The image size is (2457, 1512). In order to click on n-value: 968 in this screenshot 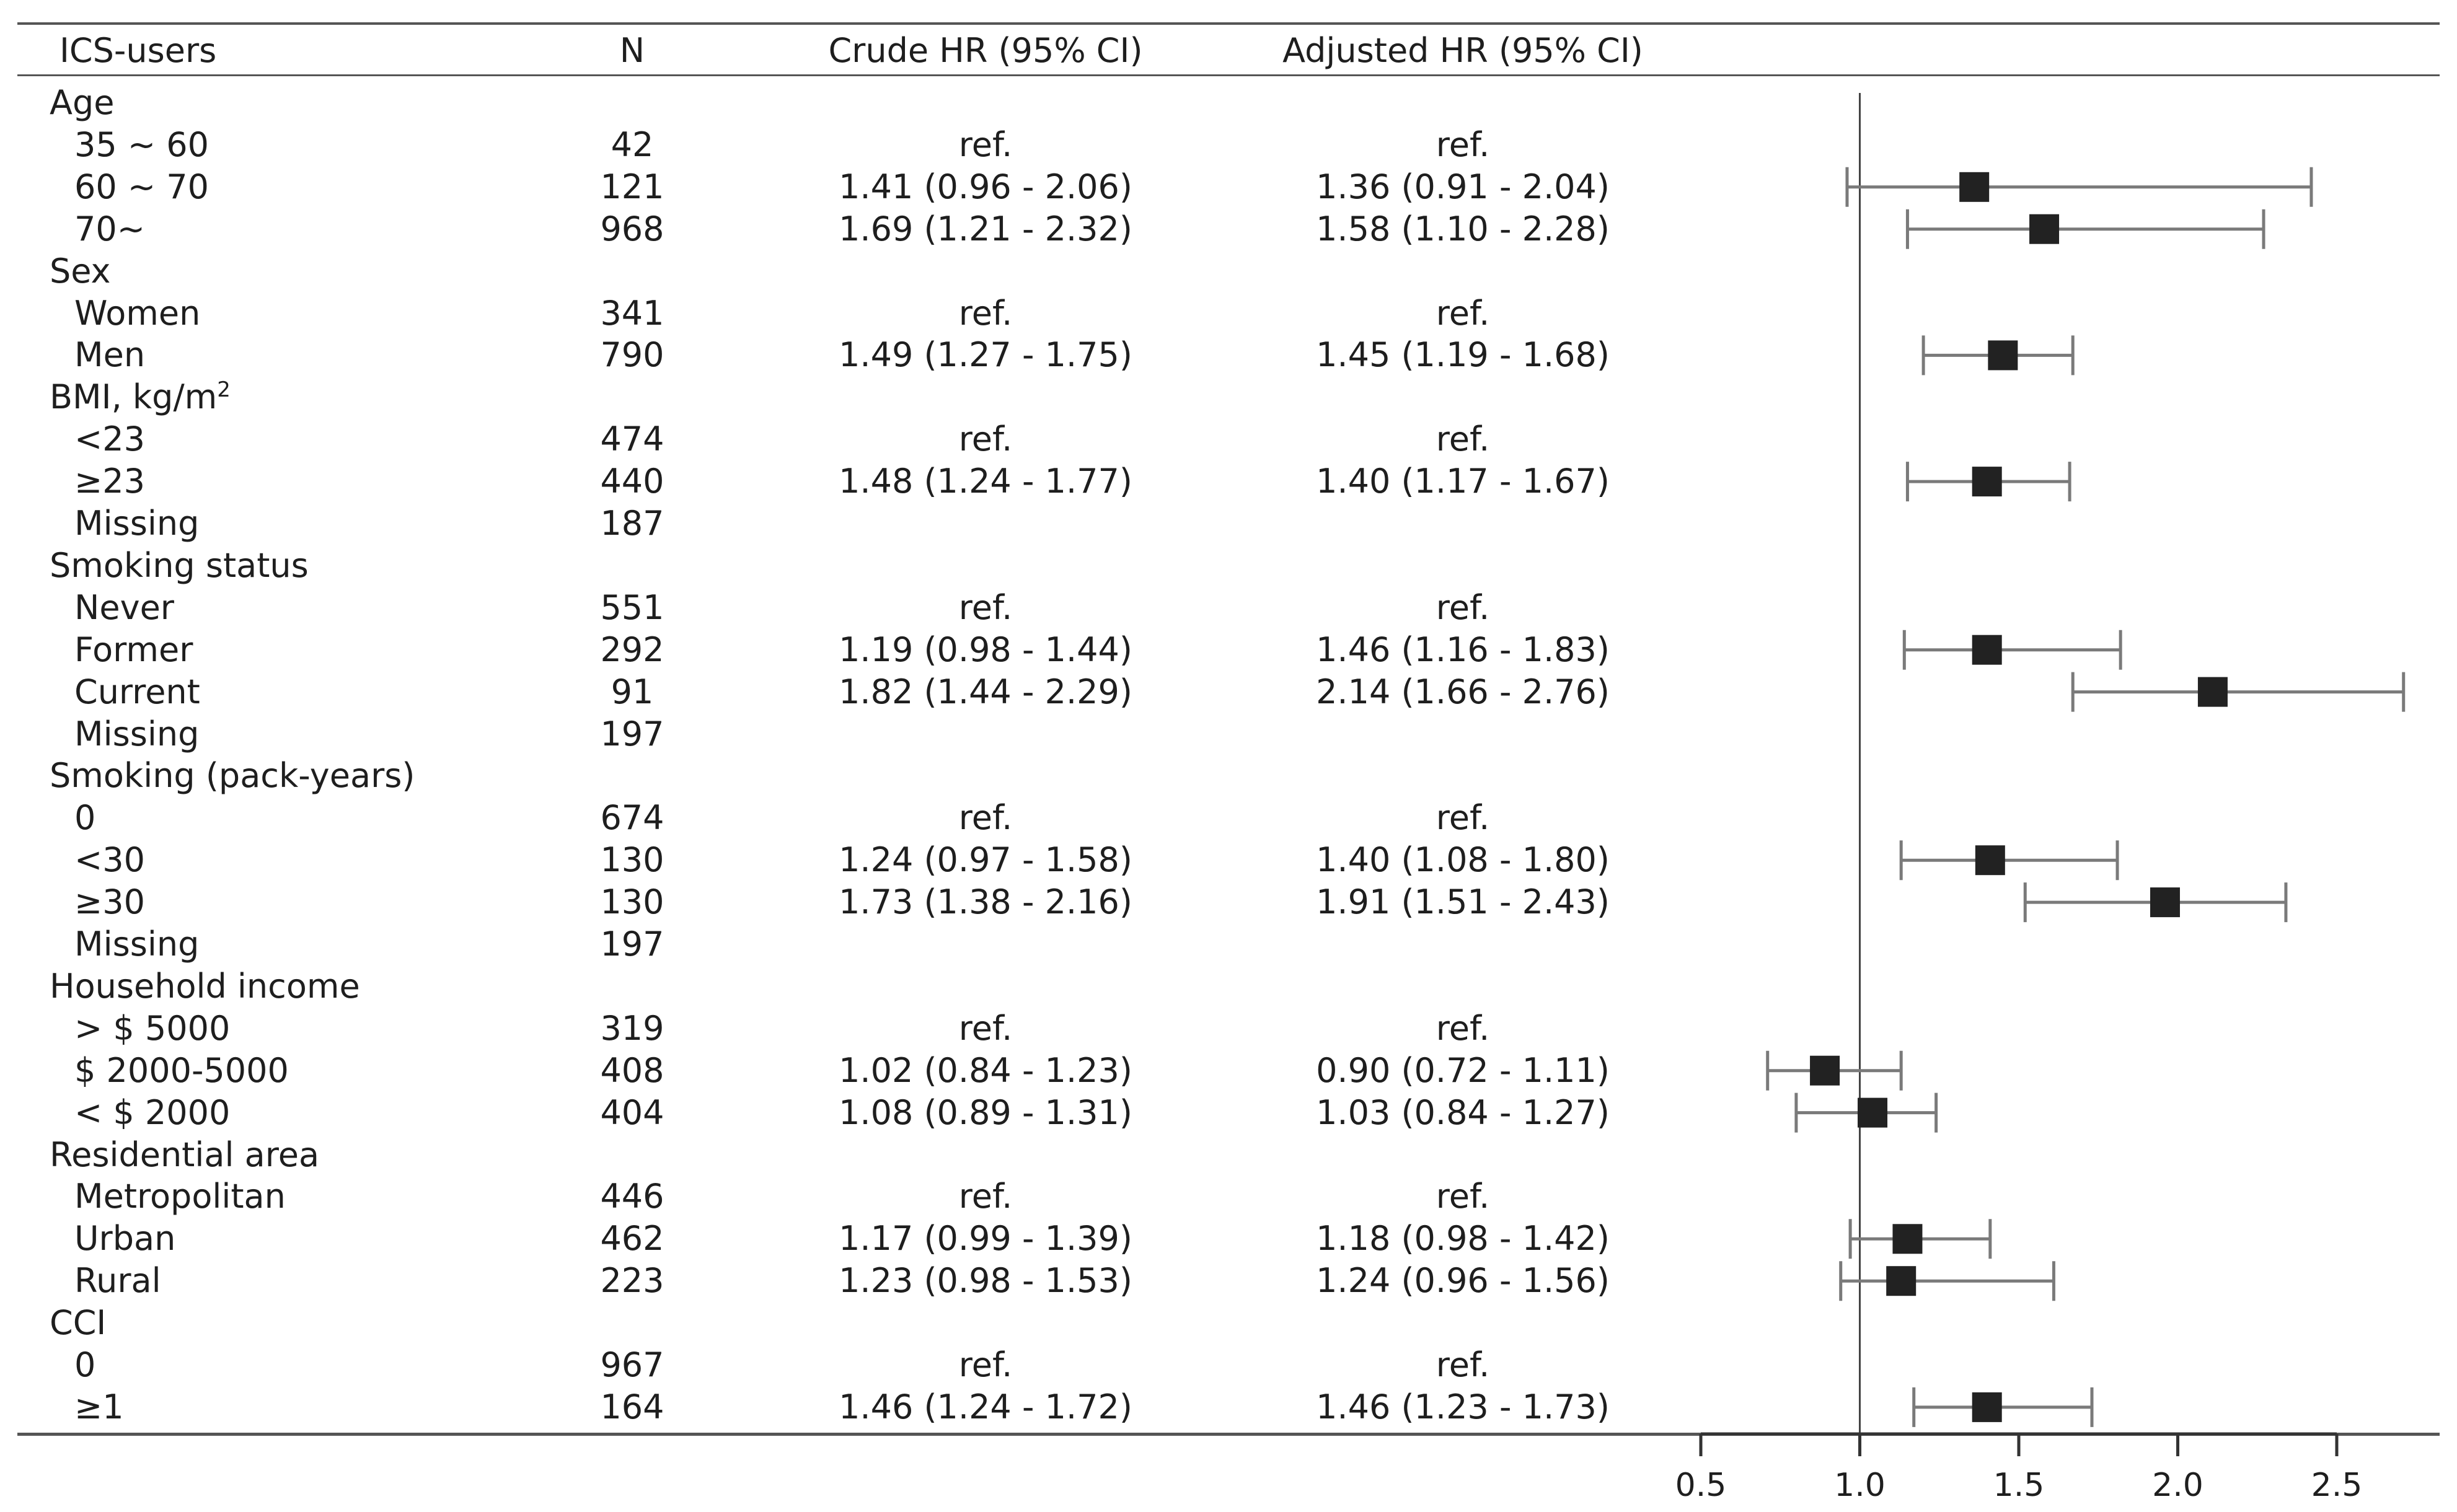, I will do `click(632, 228)`.